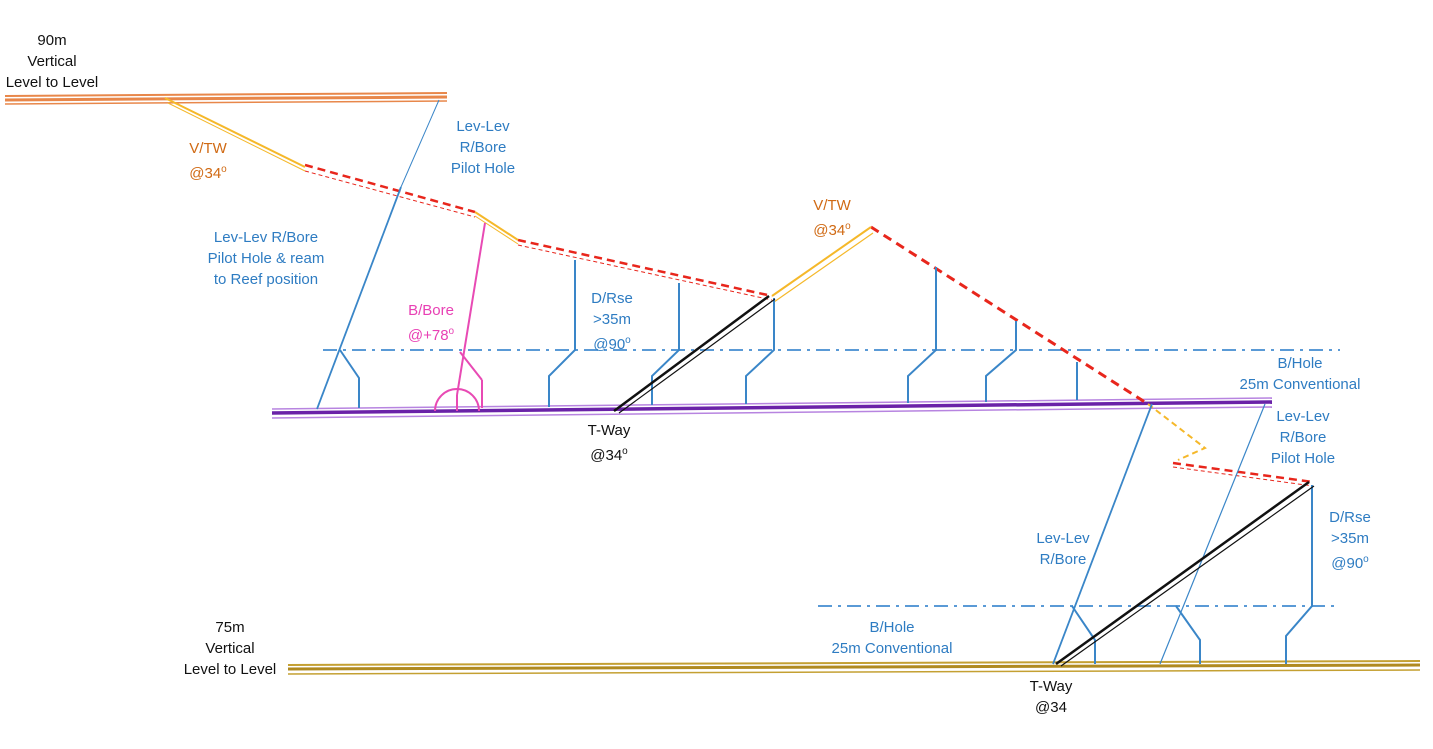 The height and width of the screenshot is (749, 1433). I want to click on vtw-1-degree: o, so click(224, 169).